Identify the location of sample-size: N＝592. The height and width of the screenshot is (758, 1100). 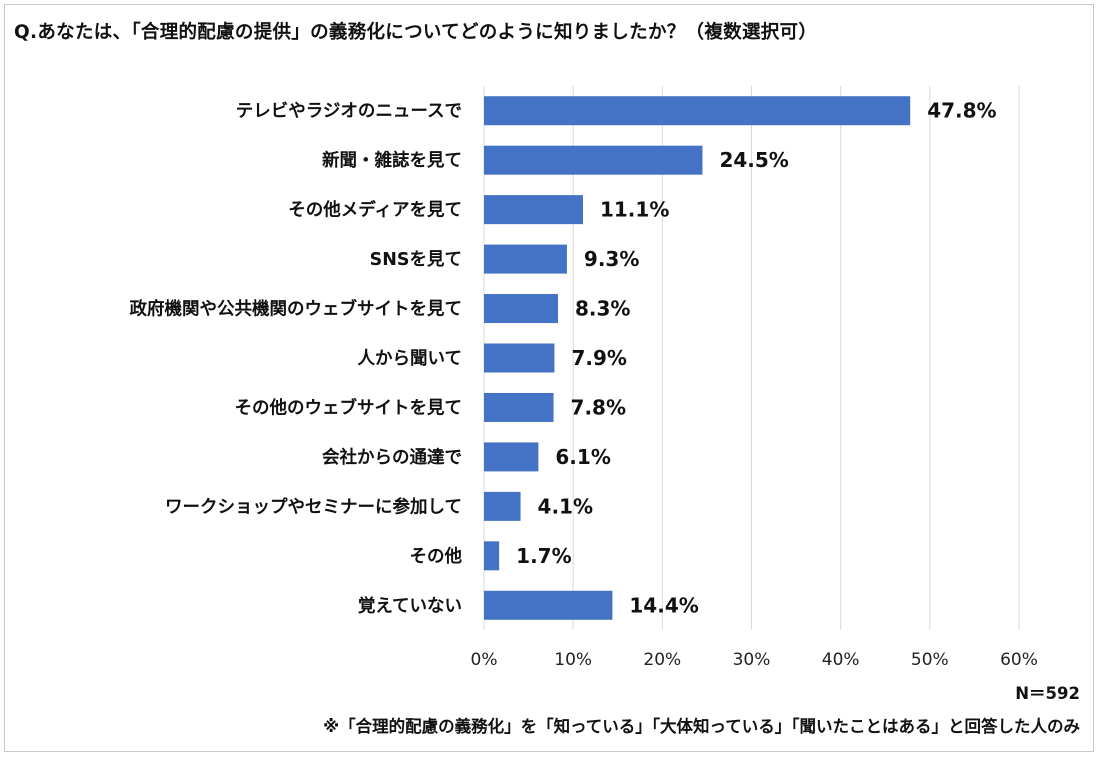
(1047, 693).